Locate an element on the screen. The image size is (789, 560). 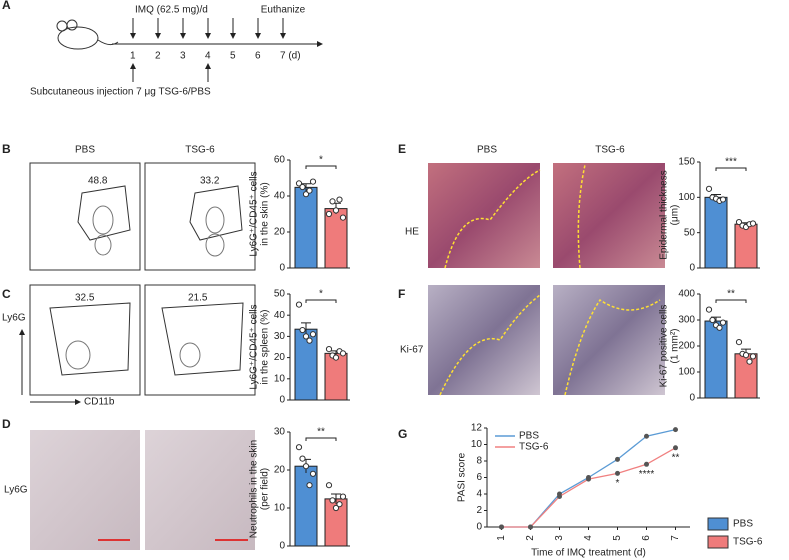
y-tick-label: 200 is located at coordinates (686, 346).